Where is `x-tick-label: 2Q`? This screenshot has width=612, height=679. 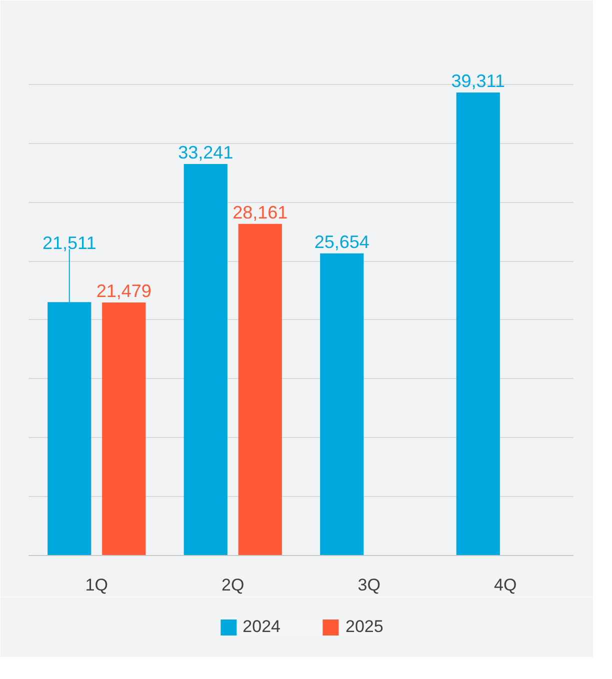
x-tick-label: 2Q is located at coordinates (233, 585).